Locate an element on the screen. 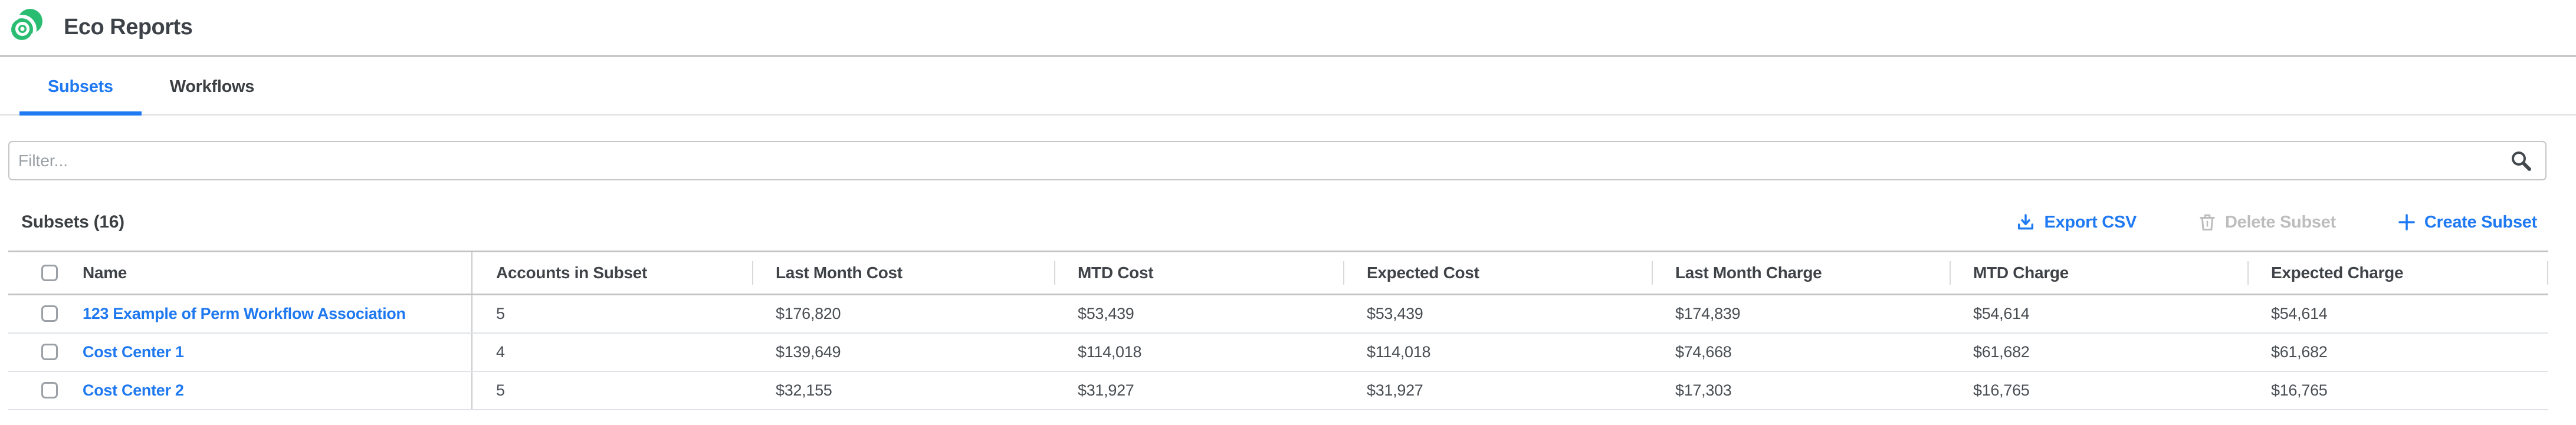 The width and height of the screenshot is (2576, 425). mtd-charge-cell: $61,682 is located at coordinates (2098, 352).